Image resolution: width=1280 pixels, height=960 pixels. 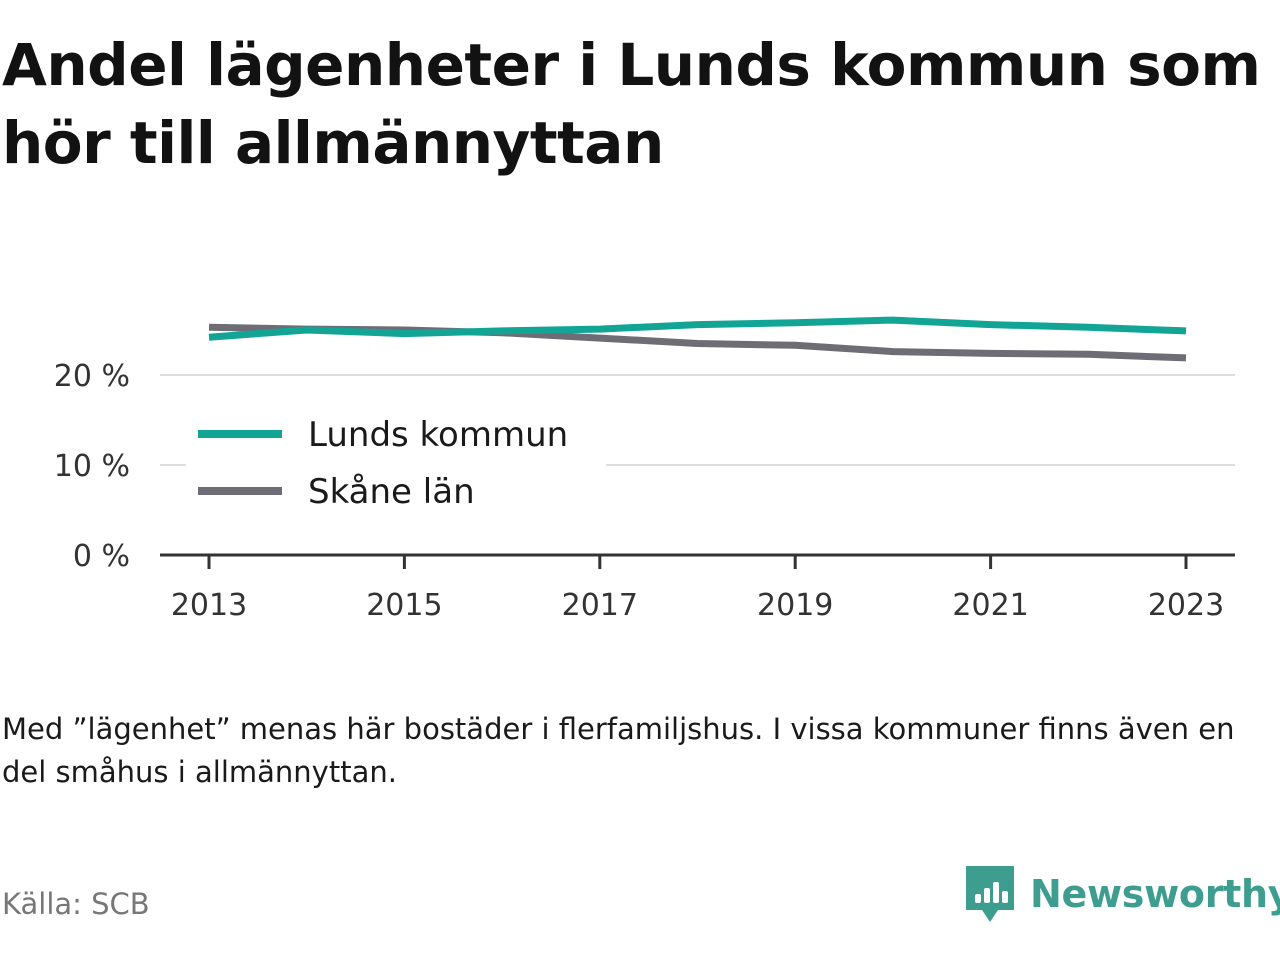 I want to click on y-axis-labels: 0 % 10 % 20 %, so click(x=92, y=466).